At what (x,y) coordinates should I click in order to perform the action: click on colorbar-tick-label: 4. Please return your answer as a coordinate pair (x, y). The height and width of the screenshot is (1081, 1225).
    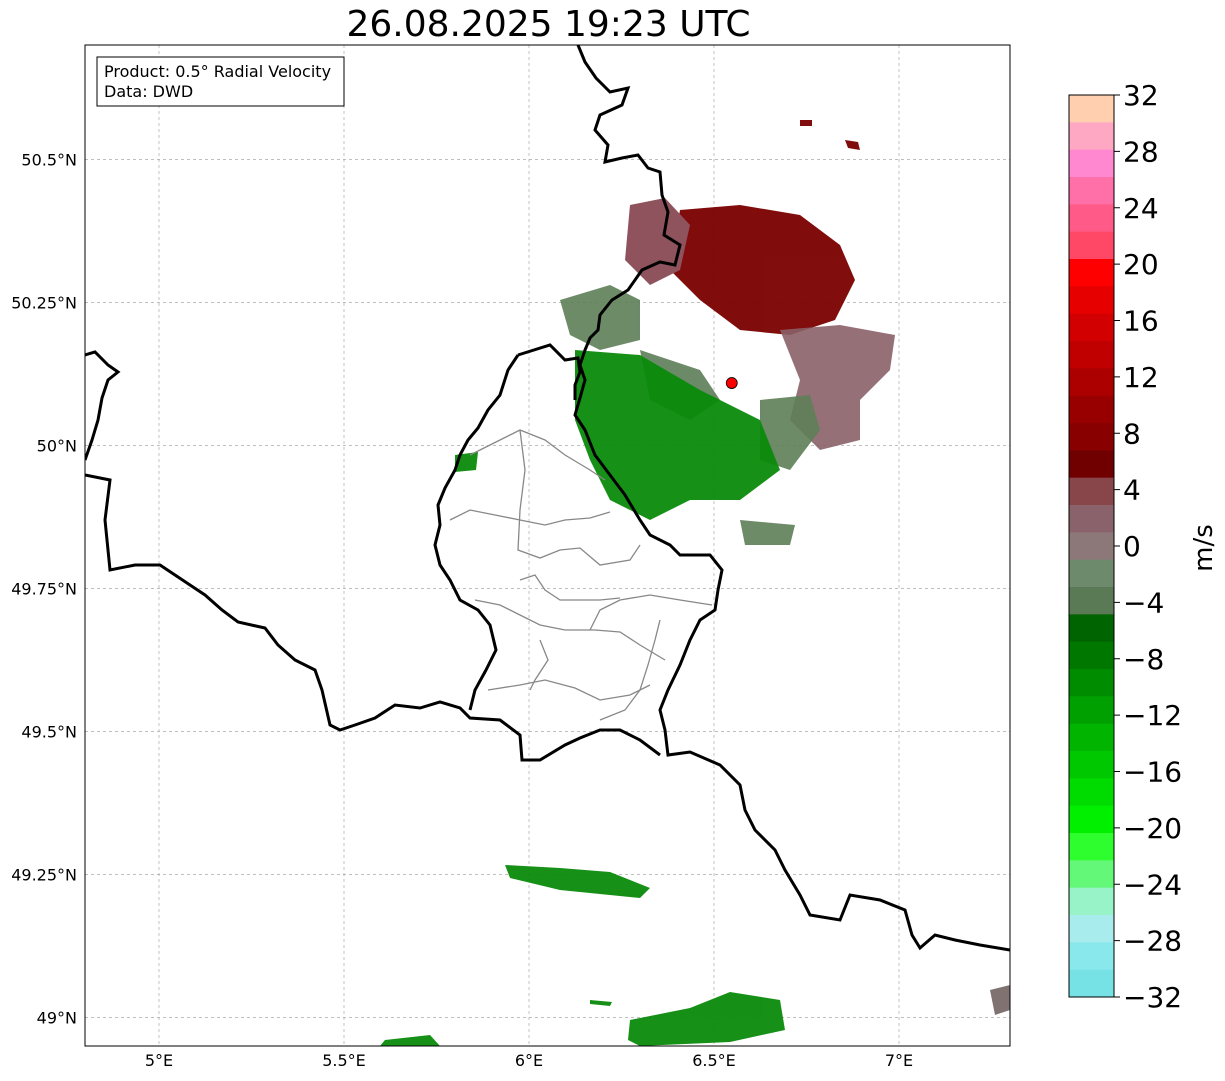
    Looking at the image, I should click on (1132, 490).